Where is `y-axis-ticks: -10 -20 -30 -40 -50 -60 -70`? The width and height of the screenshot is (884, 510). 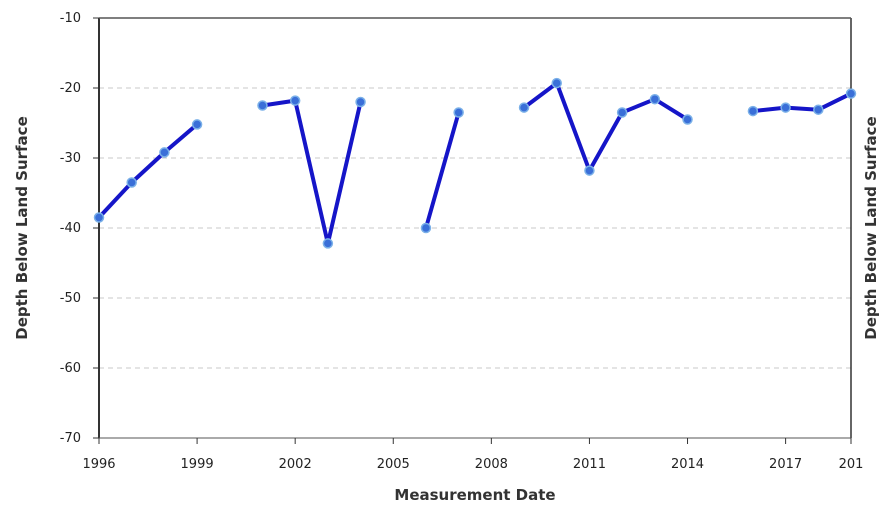 y-axis-ticks: -10 -20 -30 -40 -50 -60 -70 is located at coordinates (79, 228).